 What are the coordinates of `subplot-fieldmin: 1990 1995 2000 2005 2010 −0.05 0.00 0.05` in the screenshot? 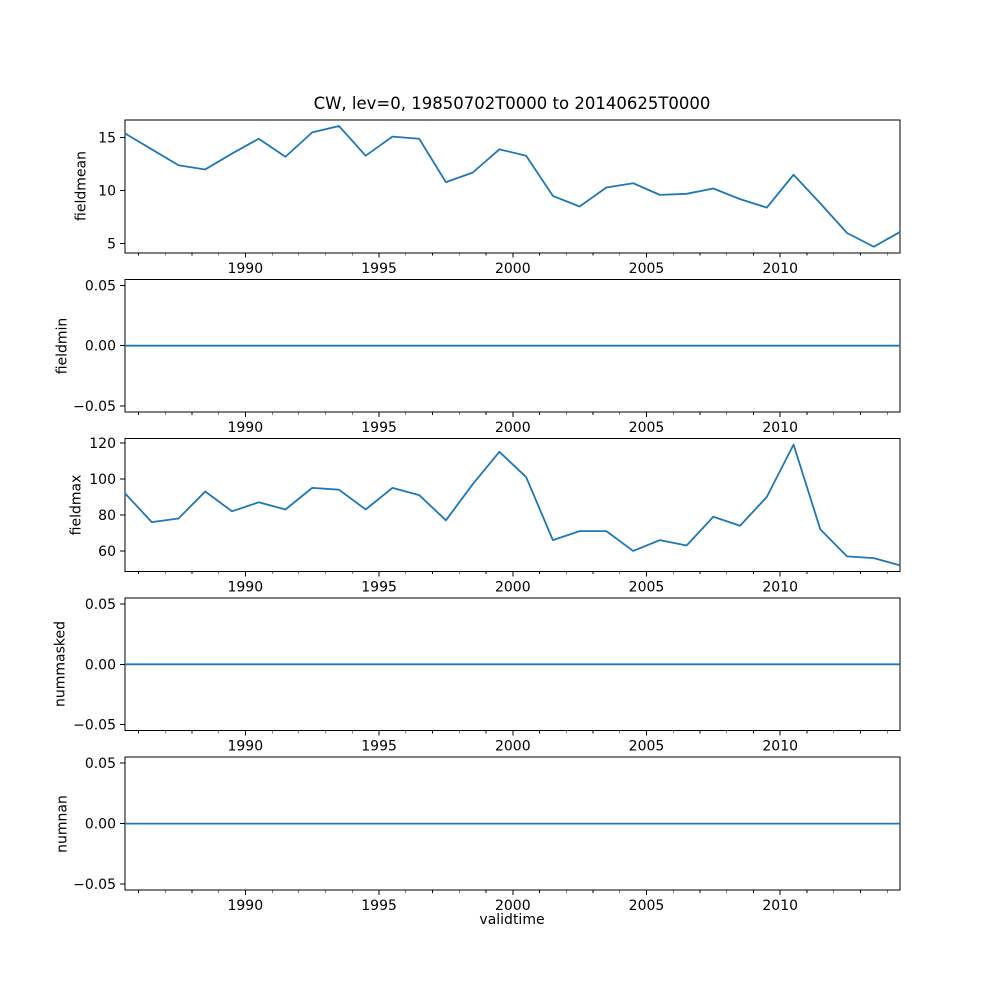 It's located at (487, 357).